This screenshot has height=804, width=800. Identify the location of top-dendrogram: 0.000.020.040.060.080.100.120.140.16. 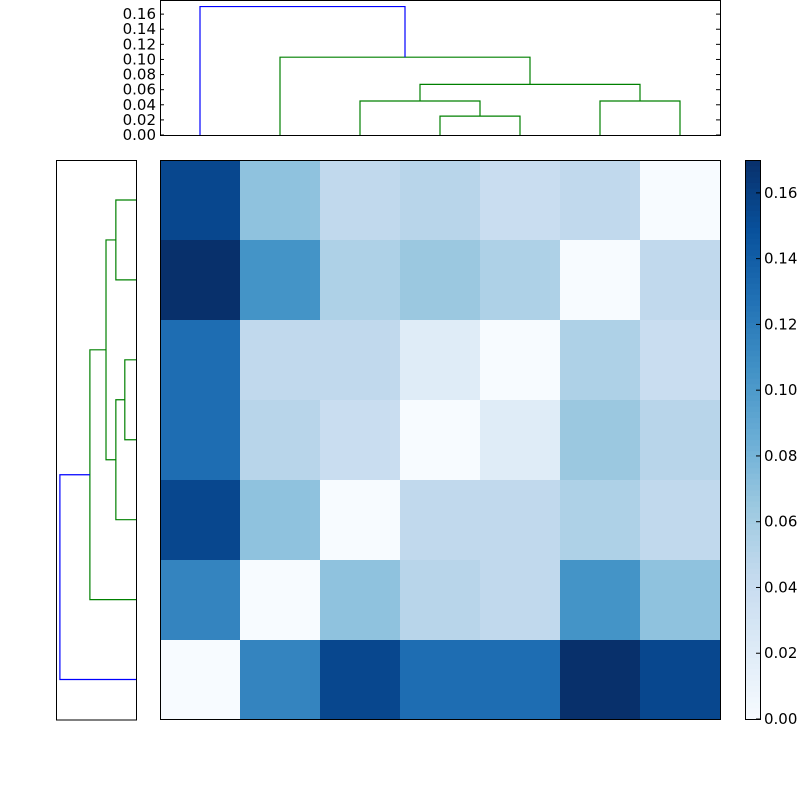
(422, 72).